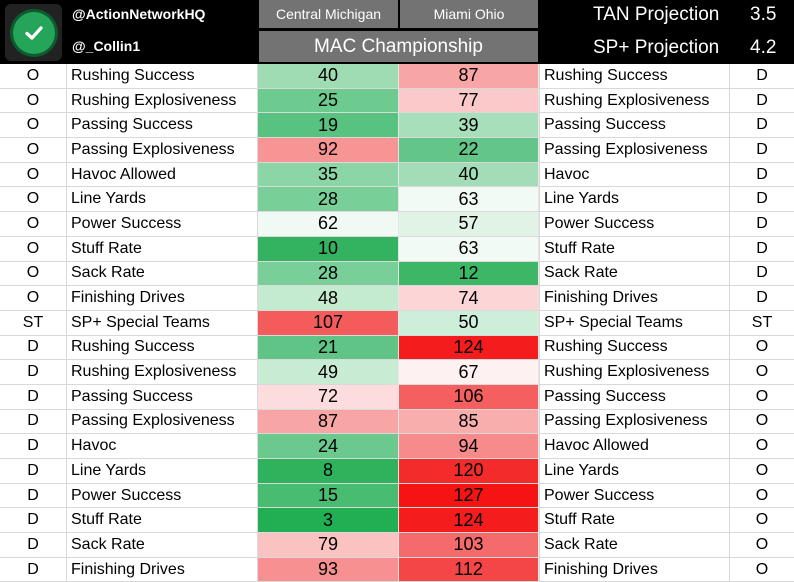  What do you see at coordinates (162, 569) in the screenshot?
I see `left-stat-label: Finishing Drives` at bounding box center [162, 569].